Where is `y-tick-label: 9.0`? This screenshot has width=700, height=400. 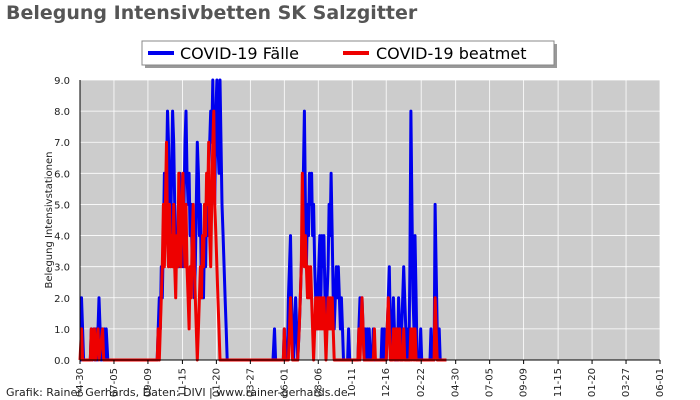 y-tick-label: 9.0 is located at coordinates (62, 81).